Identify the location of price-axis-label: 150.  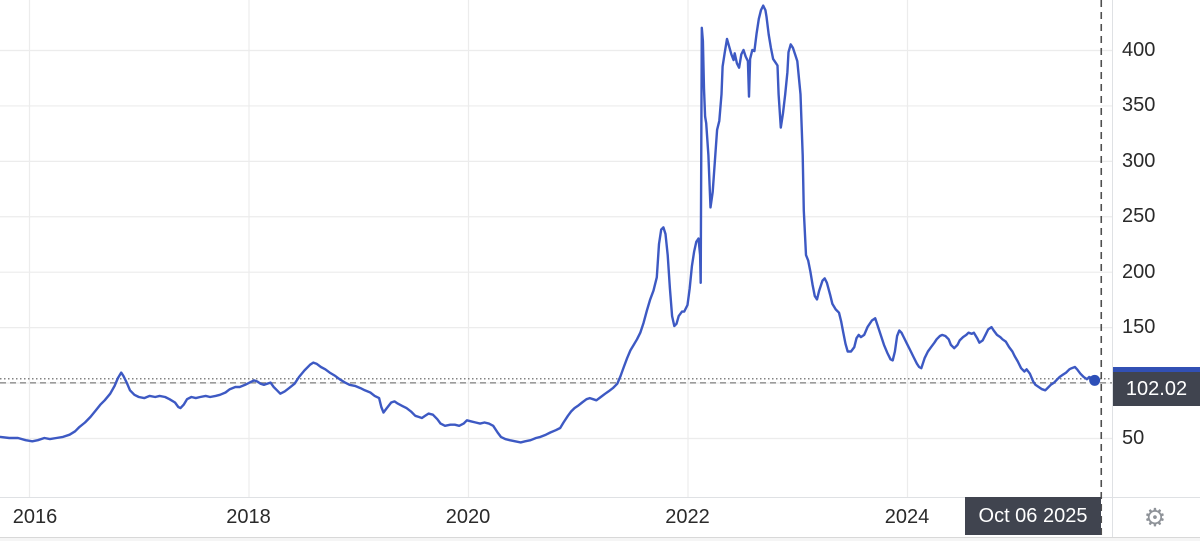
(1139, 327).